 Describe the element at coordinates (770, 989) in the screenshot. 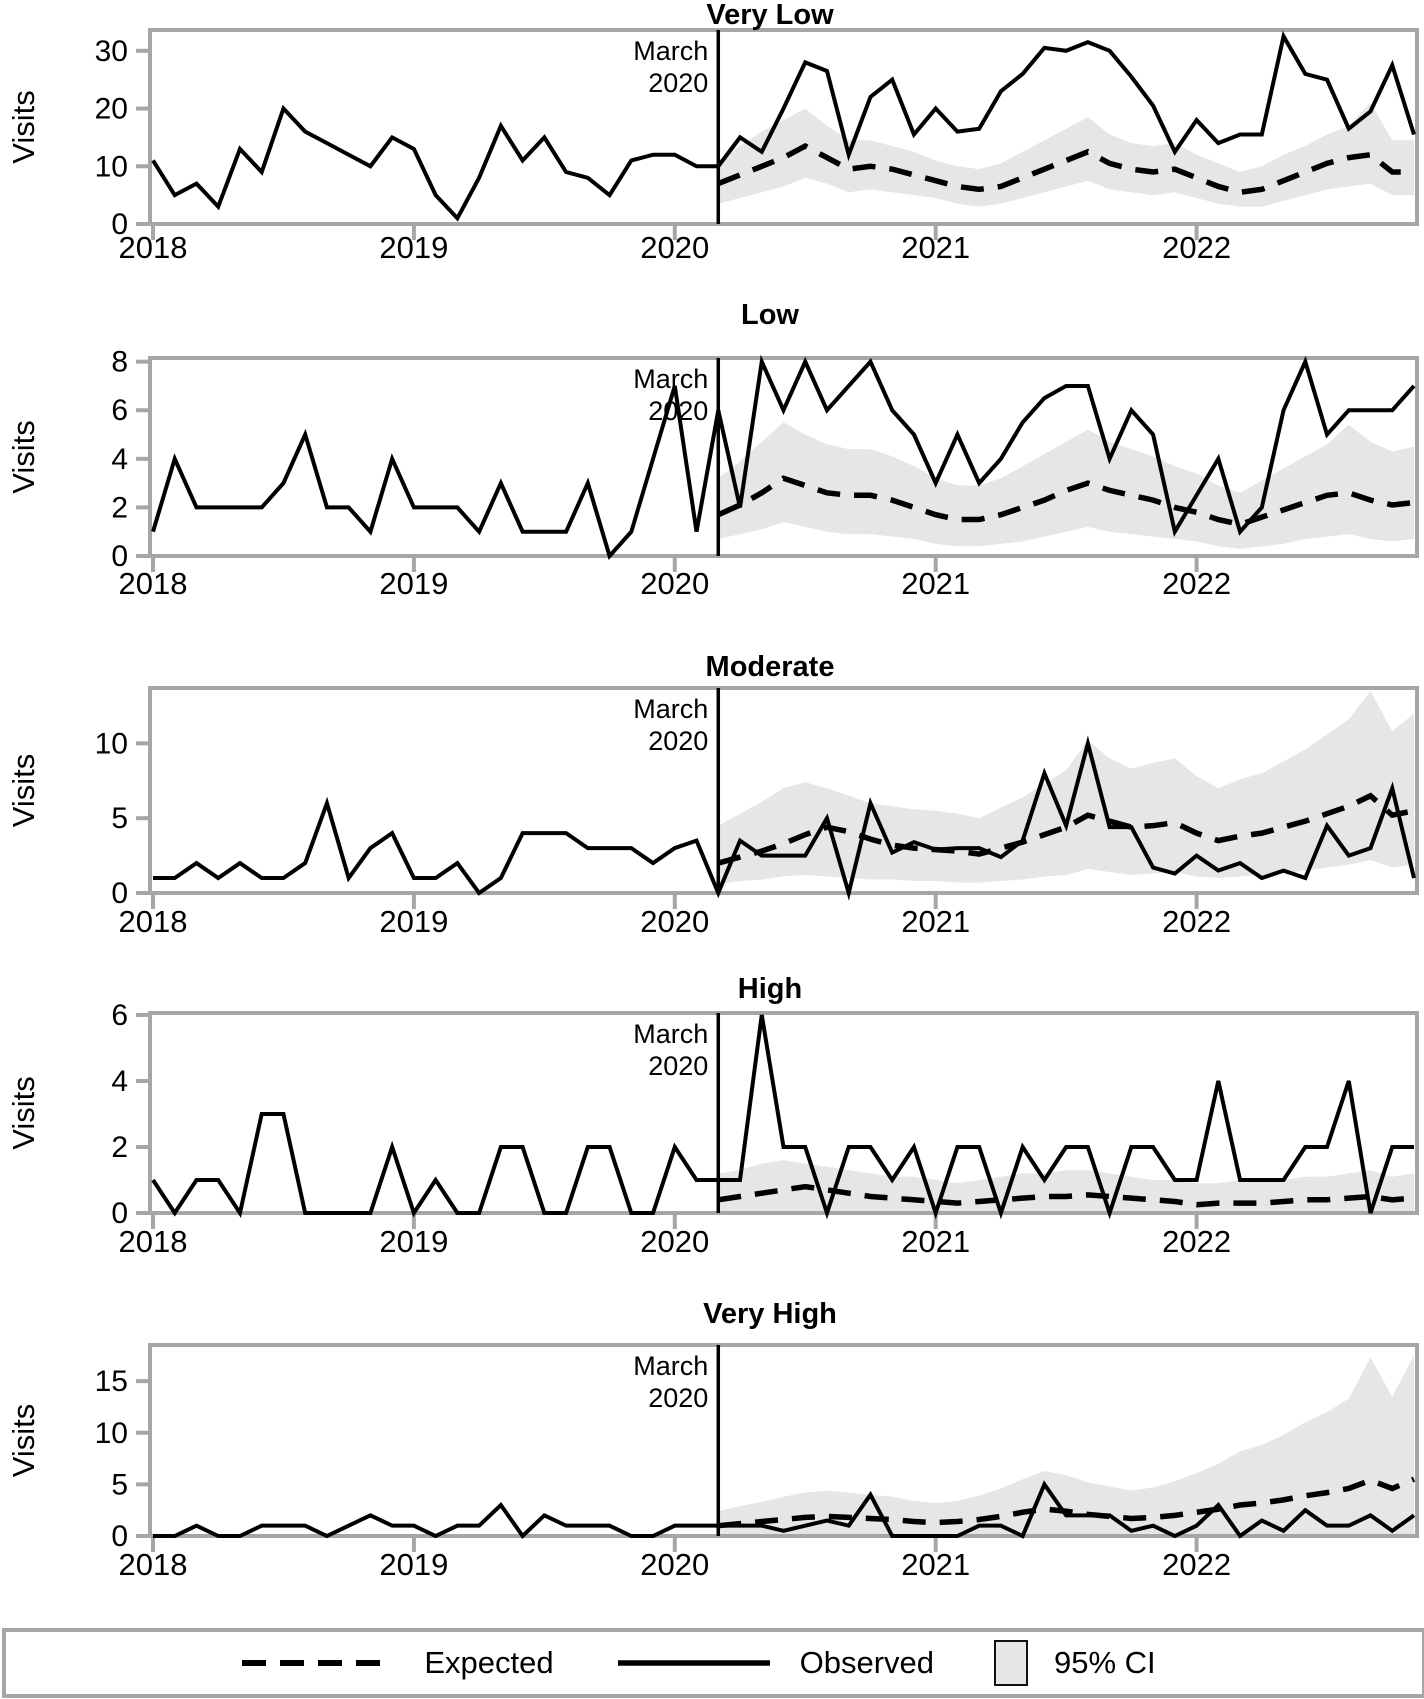

I see `panel-title: High` at that location.